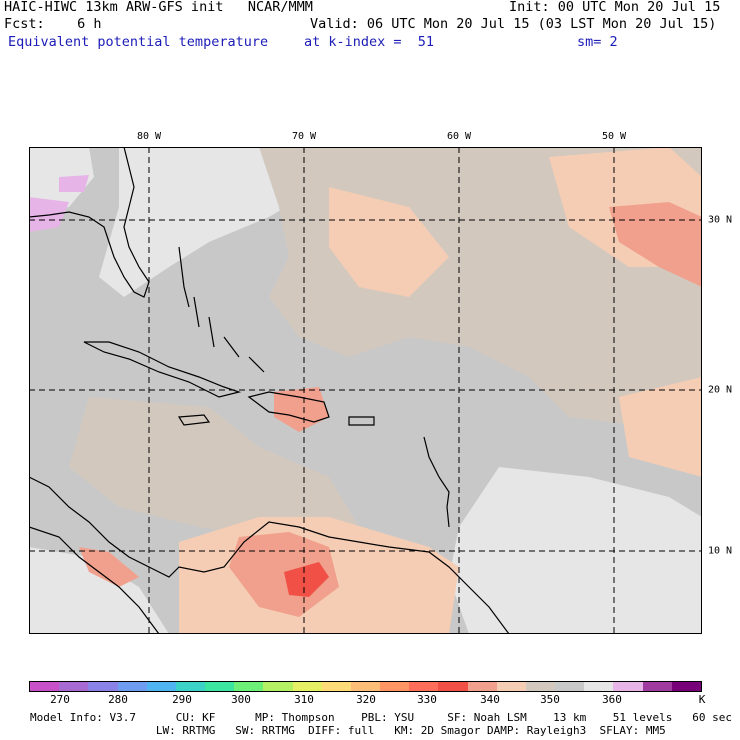 The width and height of the screenshot is (740, 740). Describe the element at coordinates (304, 699) in the screenshot. I see `colorbar-tick-310: 310` at that location.